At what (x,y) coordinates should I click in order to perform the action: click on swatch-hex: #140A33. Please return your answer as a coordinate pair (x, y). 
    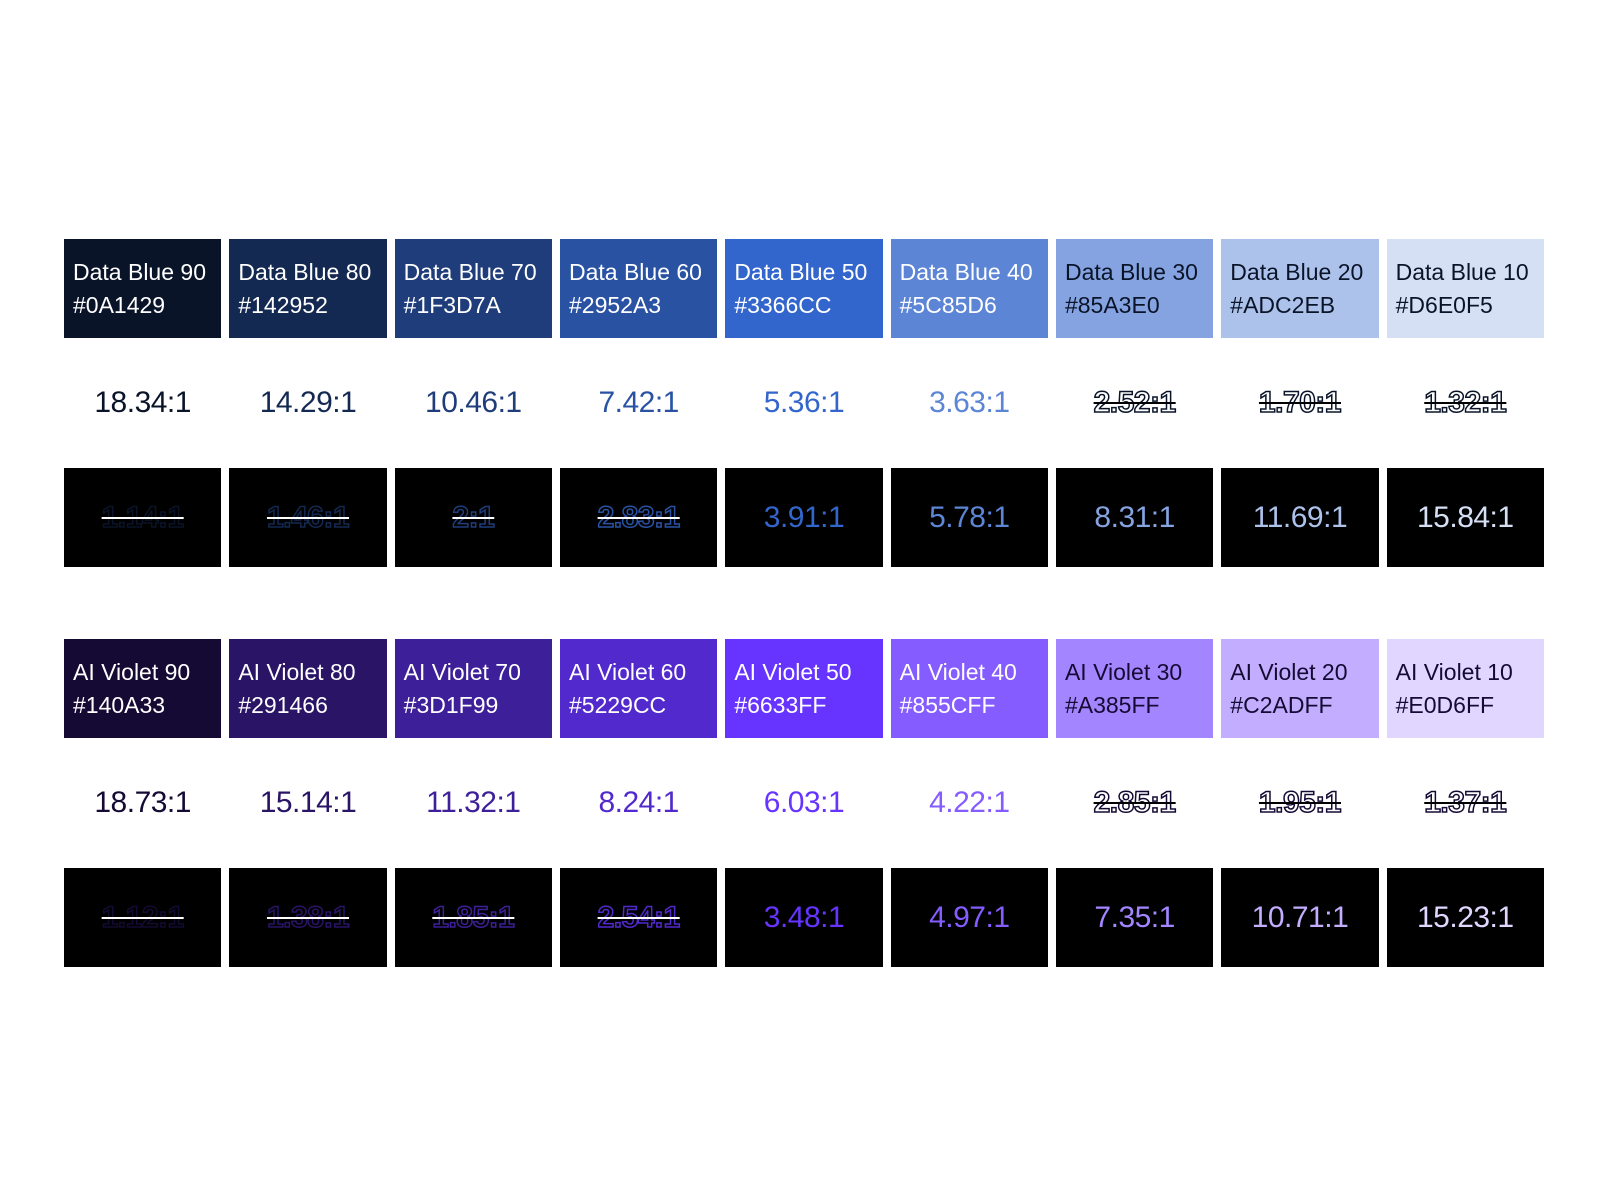
    Looking at the image, I should click on (119, 705).